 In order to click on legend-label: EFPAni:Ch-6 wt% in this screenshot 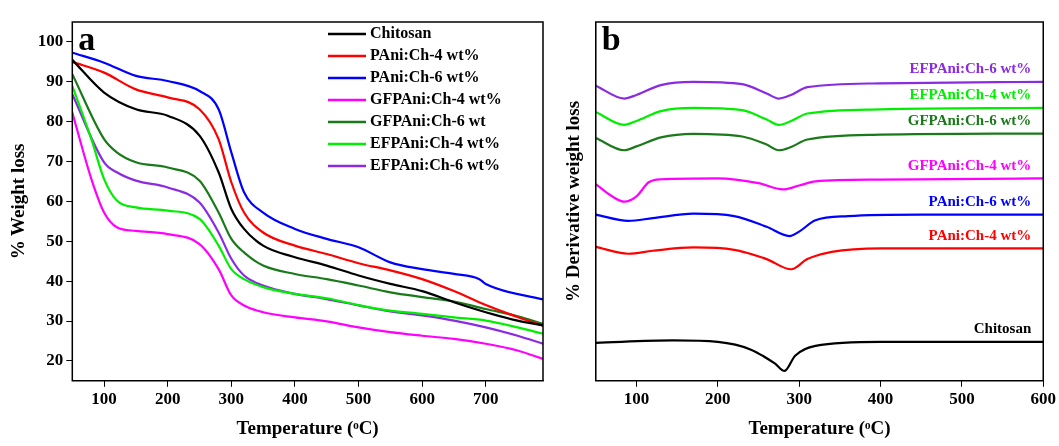, I will do `click(435, 165)`.